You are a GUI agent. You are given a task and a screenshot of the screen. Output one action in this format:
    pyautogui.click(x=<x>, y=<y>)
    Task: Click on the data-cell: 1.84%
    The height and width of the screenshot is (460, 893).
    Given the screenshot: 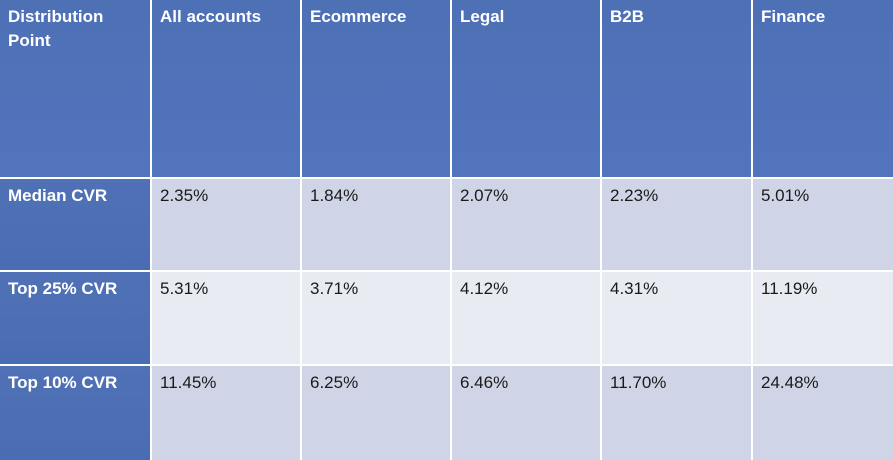 What is the action you would take?
    pyautogui.click(x=376, y=224)
    